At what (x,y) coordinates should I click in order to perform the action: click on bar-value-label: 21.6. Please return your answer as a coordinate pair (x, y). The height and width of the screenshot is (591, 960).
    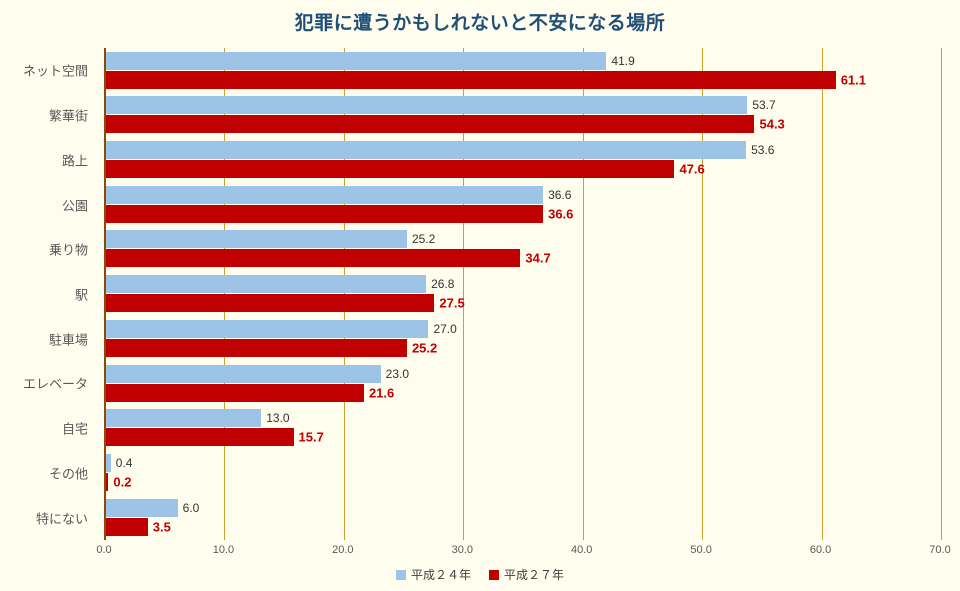
    Looking at the image, I should click on (381, 393).